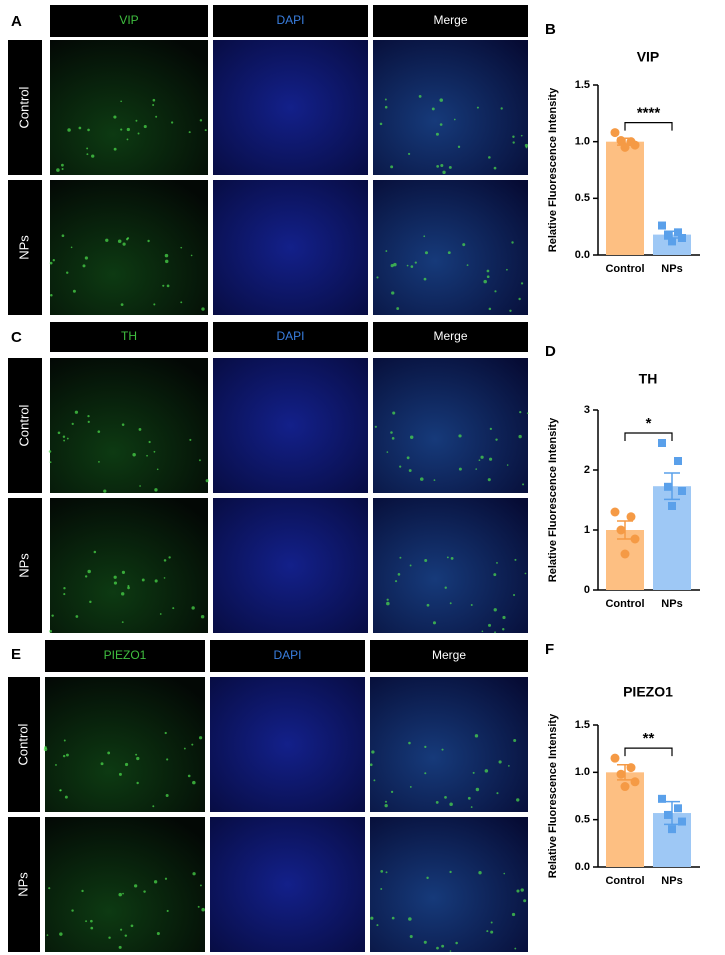  I want to click on y-tick-label: 0.5, so click(582, 198).